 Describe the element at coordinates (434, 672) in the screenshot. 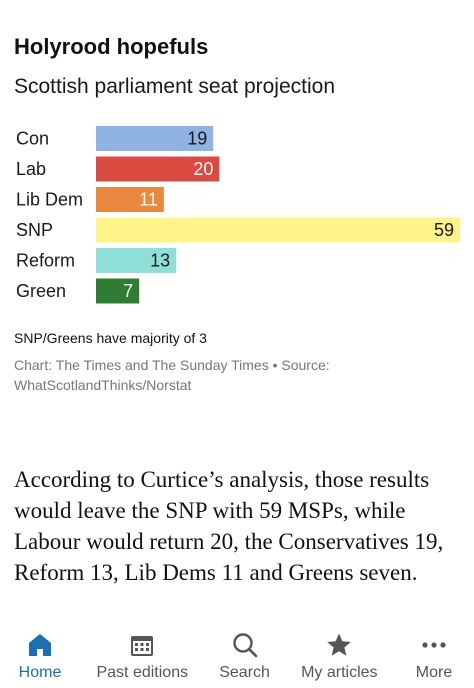

I see `nav-more-label: More` at that location.